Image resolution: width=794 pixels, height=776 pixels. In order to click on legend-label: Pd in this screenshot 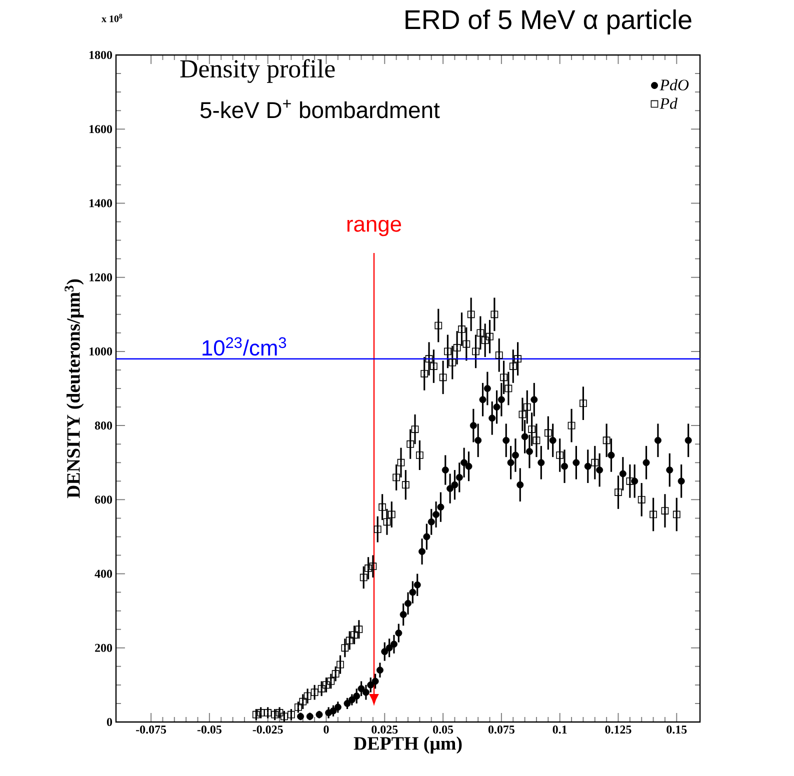, I will do `click(669, 103)`.